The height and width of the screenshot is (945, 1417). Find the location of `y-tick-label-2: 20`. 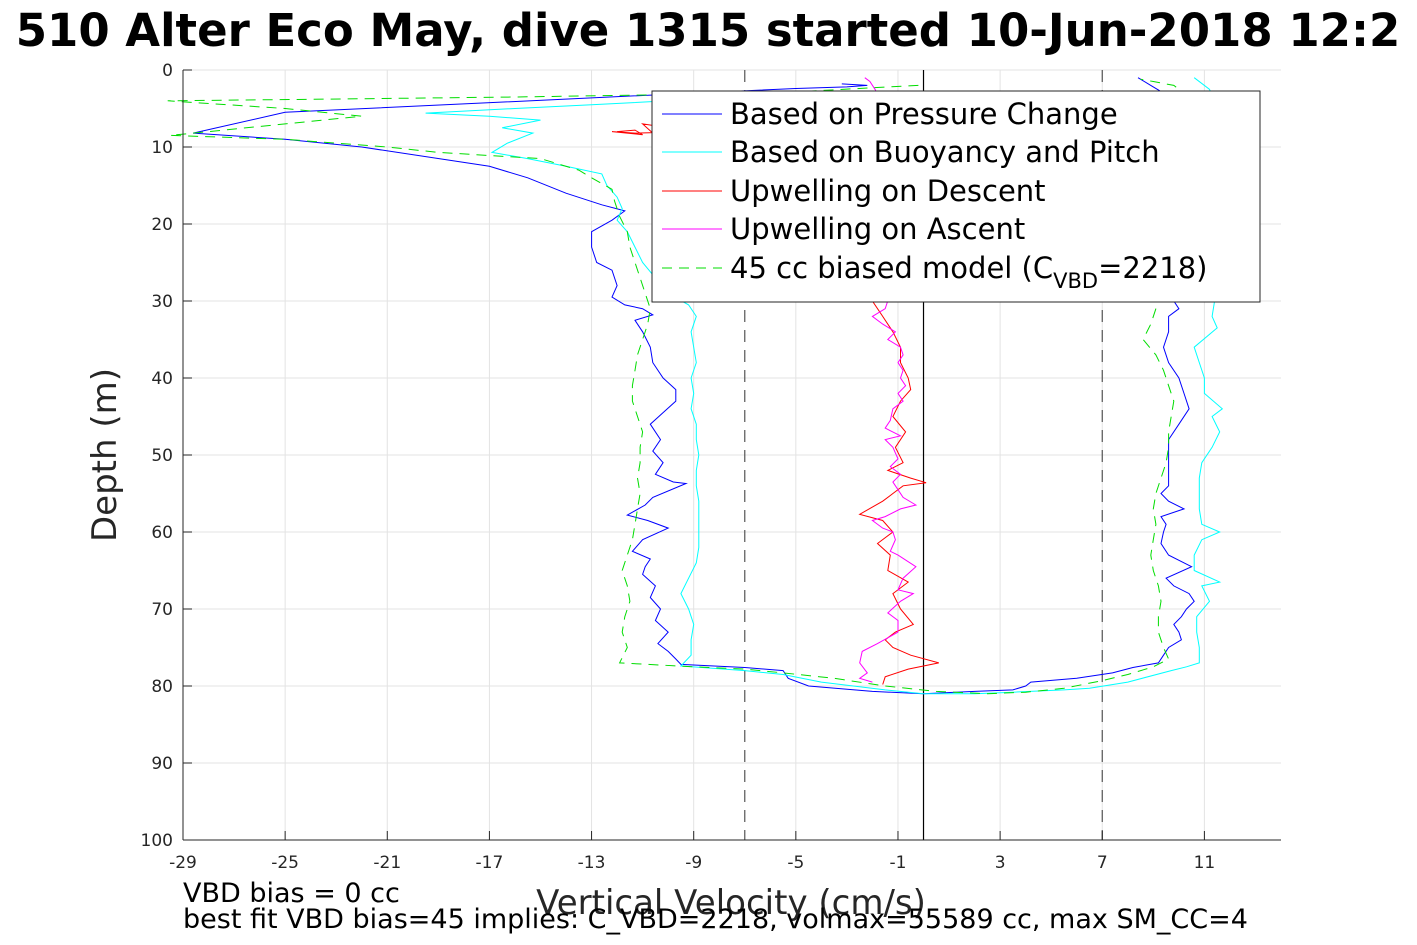

y-tick-label-2: 20 is located at coordinates (162, 225).